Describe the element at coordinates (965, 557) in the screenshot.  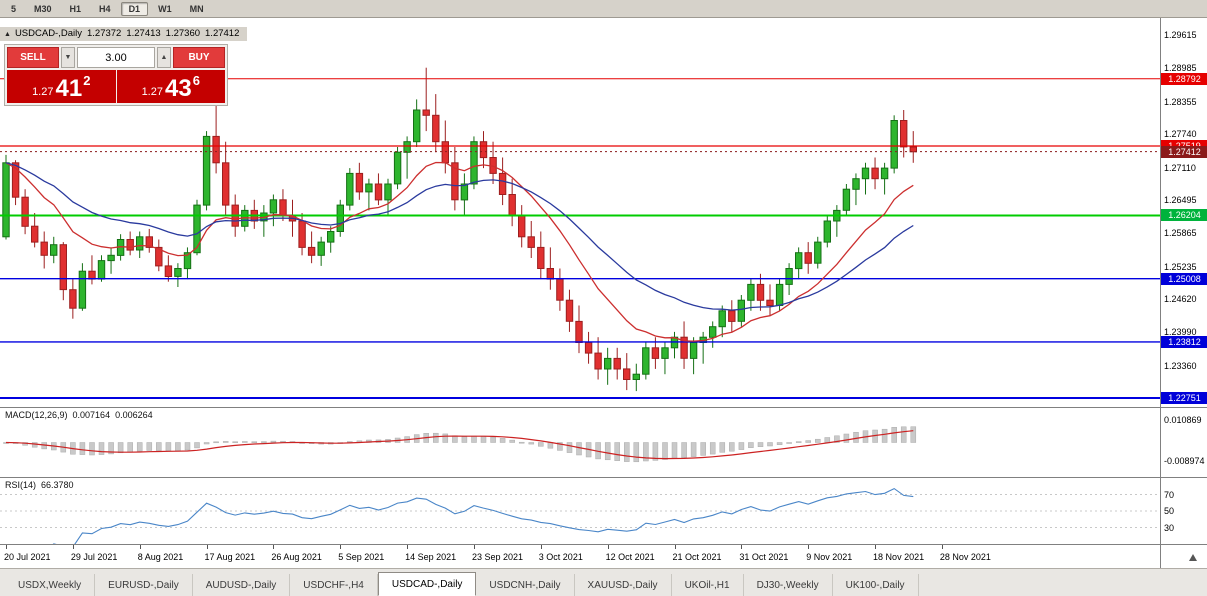
I see `date-label: 28 Nov 2021` at that location.